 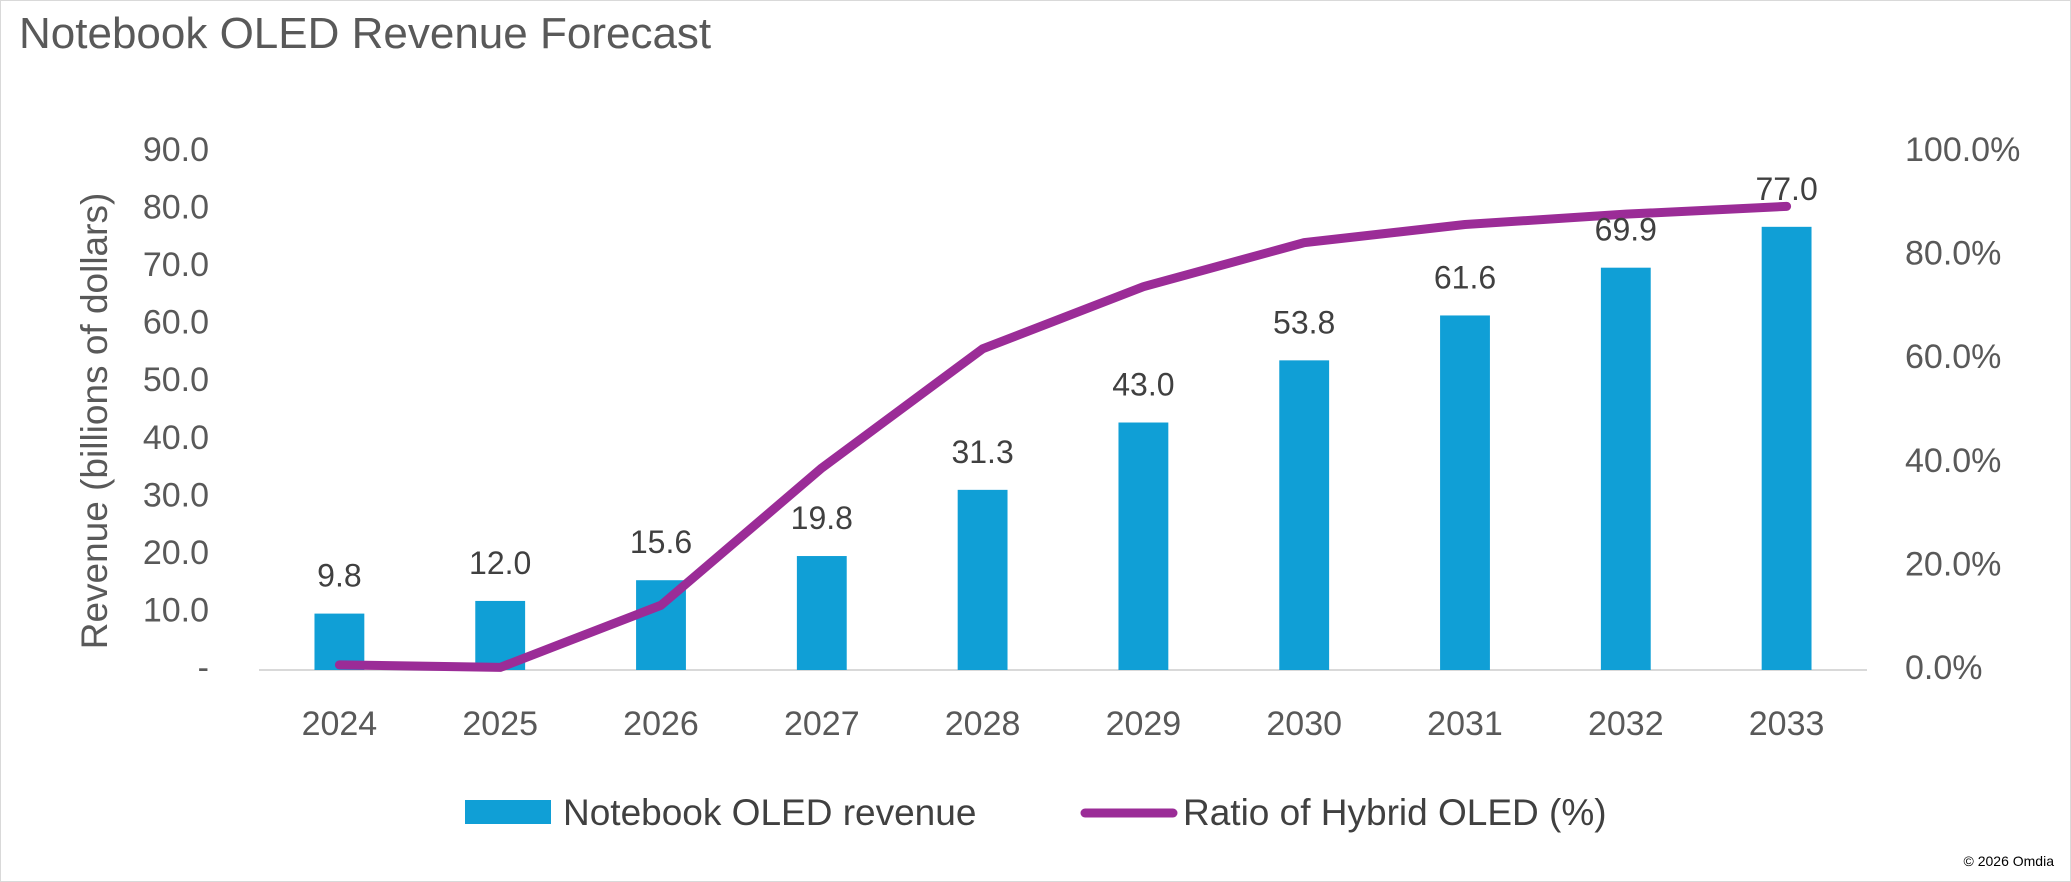 I want to click on y-tick-label: 80.0, so click(x=176, y=208).